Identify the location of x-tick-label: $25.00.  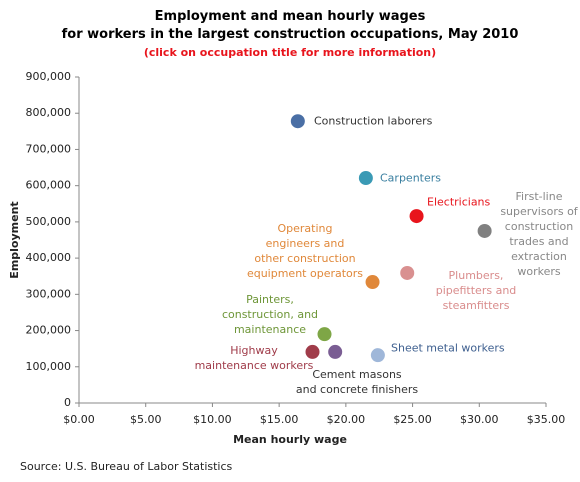
(412, 419).